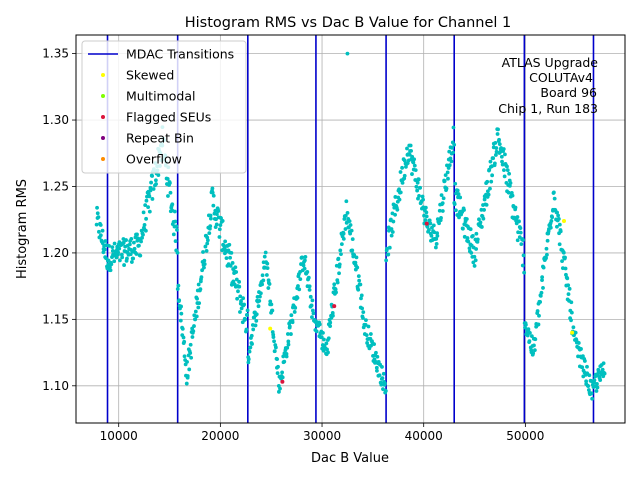  What do you see at coordinates (119, 436) in the screenshot?
I see `x-tick-label: 10000` at bounding box center [119, 436].